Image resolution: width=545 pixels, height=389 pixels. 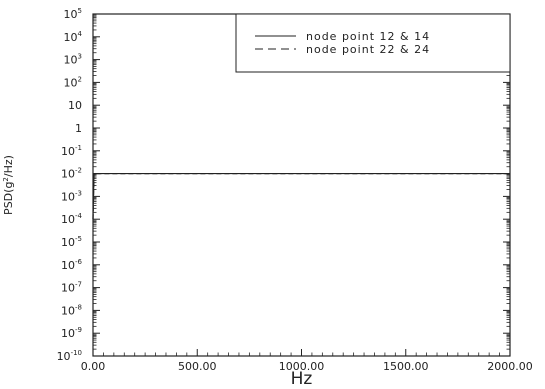 What do you see at coordinates (8, 185) in the screenshot?
I see `y-axis-title: PSD(g2/Hz)` at bounding box center [8, 185].